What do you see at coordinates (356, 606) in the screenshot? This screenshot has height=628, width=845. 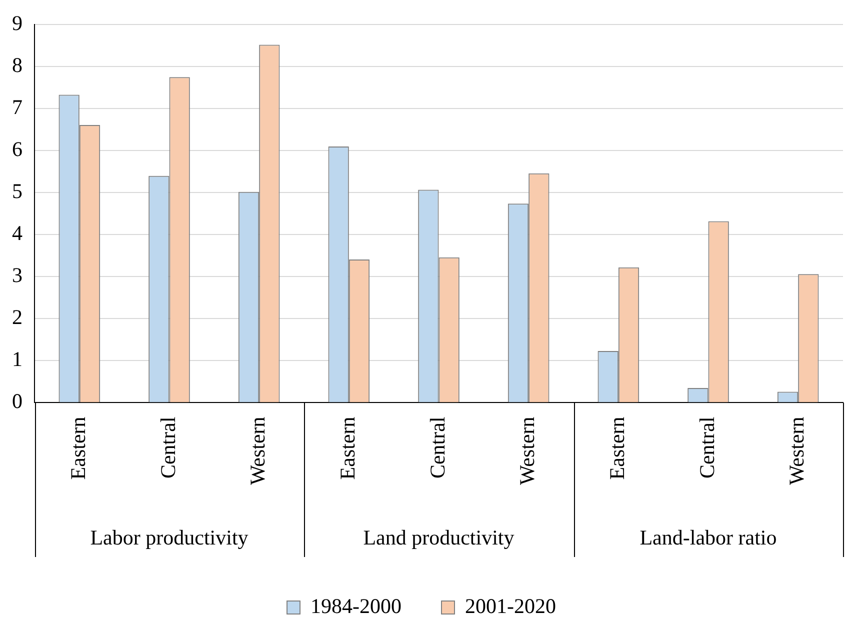 I see `legend-label: 1984-2000` at bounding box center [356, 606].